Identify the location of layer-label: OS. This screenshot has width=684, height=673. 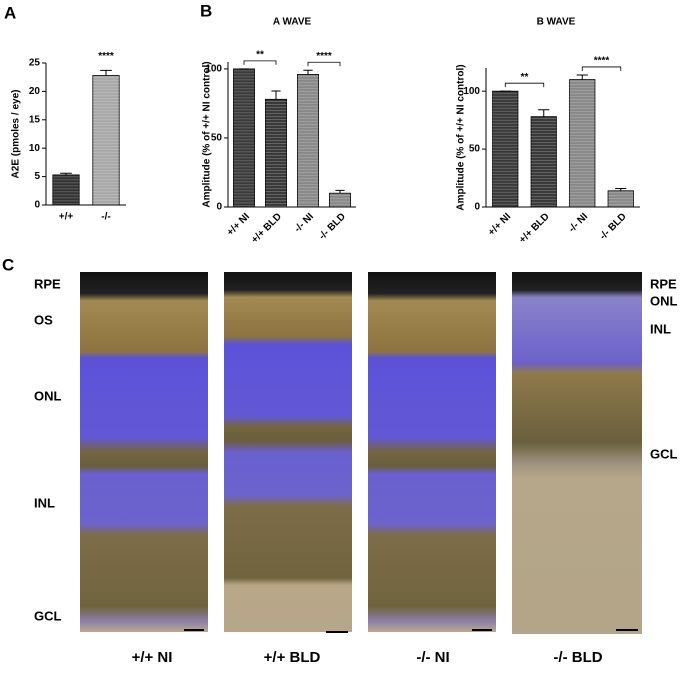
(43, 319).